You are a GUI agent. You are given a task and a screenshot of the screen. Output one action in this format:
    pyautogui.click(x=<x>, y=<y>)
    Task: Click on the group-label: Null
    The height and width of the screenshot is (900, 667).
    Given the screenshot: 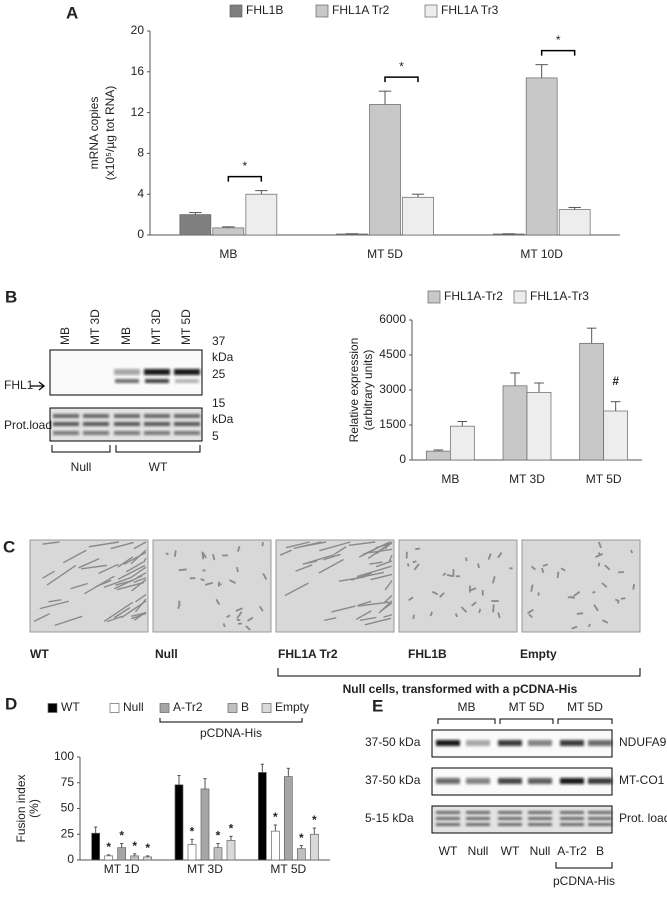 What is the action you would take?
    pyautogui.click(x=81, y=467)
    